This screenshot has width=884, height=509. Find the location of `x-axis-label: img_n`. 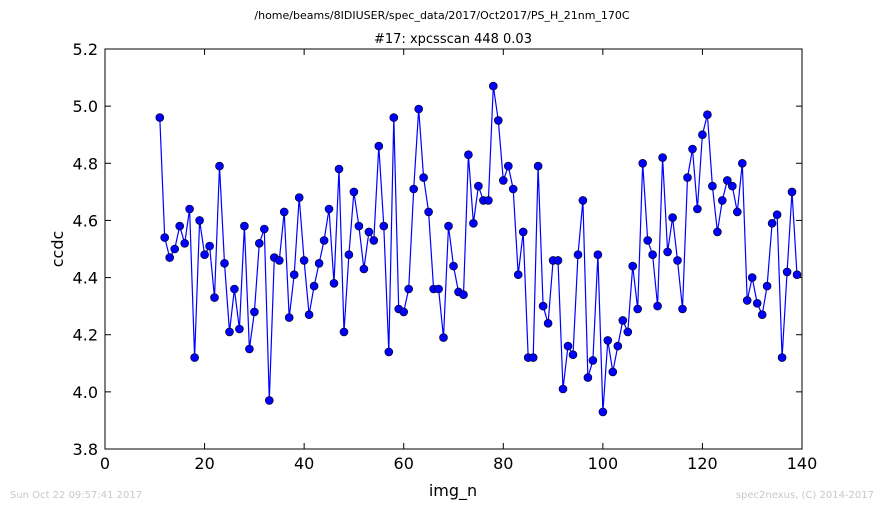

x-axis-label: img_n is located at coordinates (453, 491).